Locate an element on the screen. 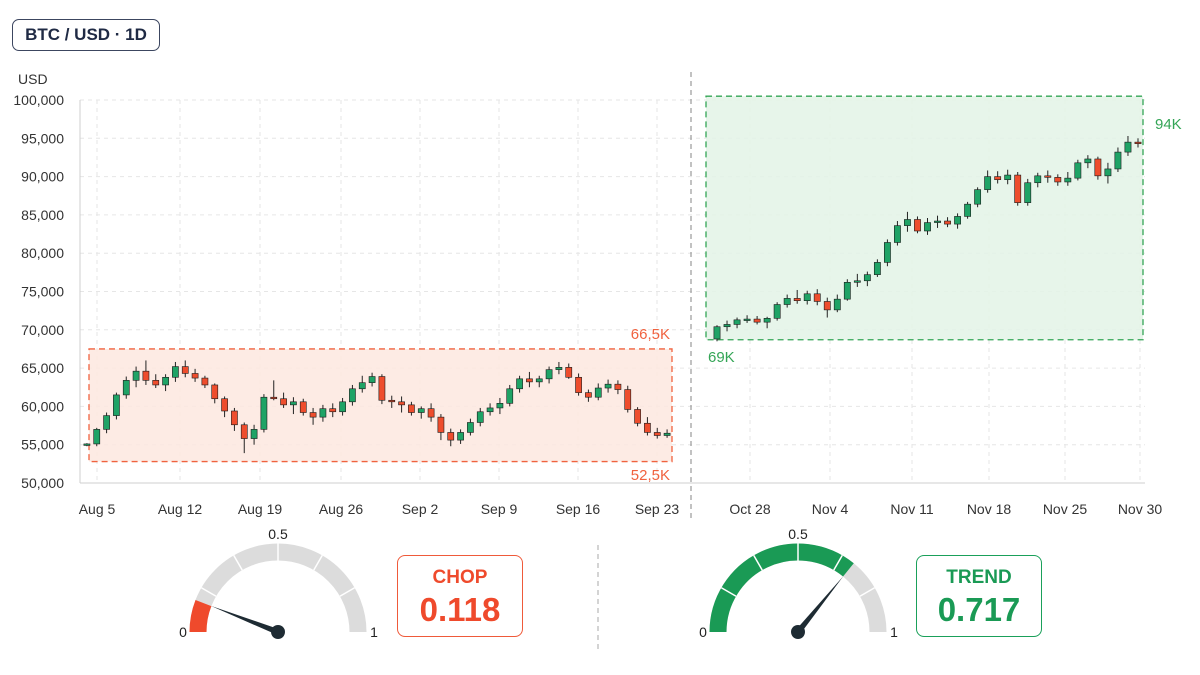  y-tick-label: 75,000 is located at coordinates (42, 292).